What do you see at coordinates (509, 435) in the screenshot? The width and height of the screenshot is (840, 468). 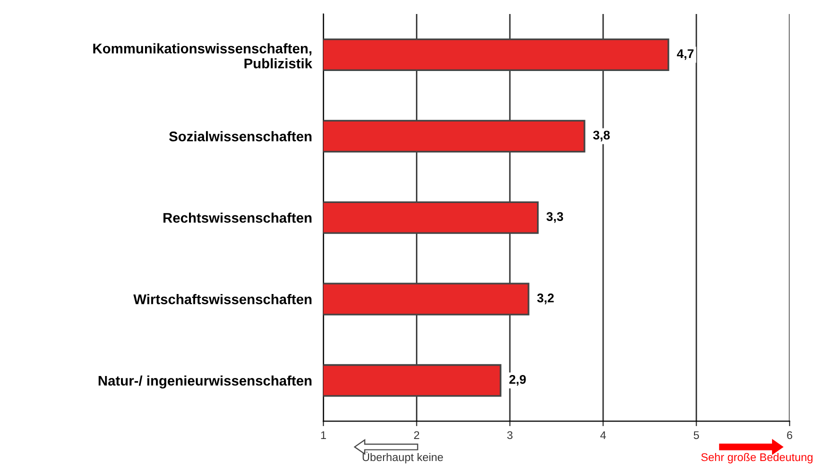 I see `x-tick-label: 3` at bounding box center [509, 435].